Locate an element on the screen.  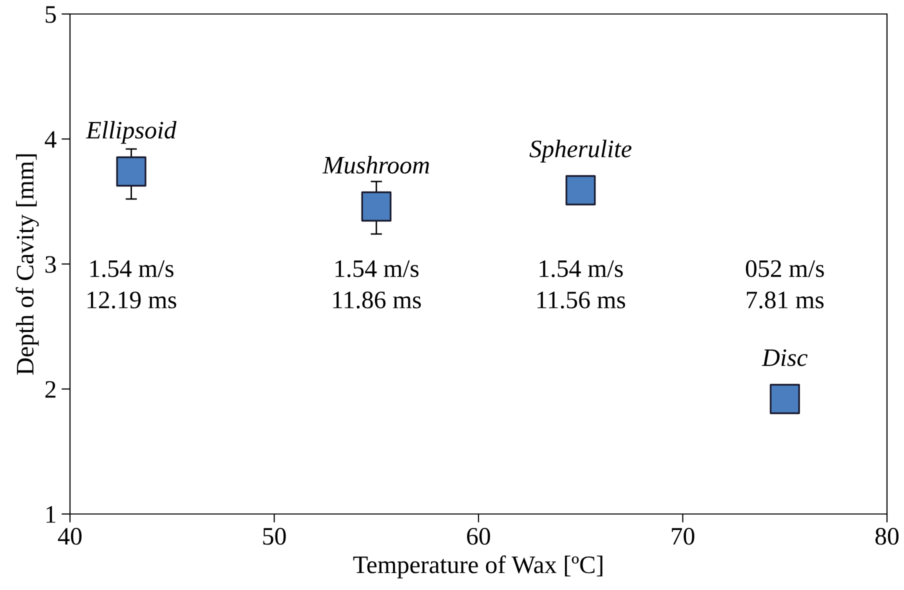
x-tick-label: 80 is located at coordinates (887, 536).